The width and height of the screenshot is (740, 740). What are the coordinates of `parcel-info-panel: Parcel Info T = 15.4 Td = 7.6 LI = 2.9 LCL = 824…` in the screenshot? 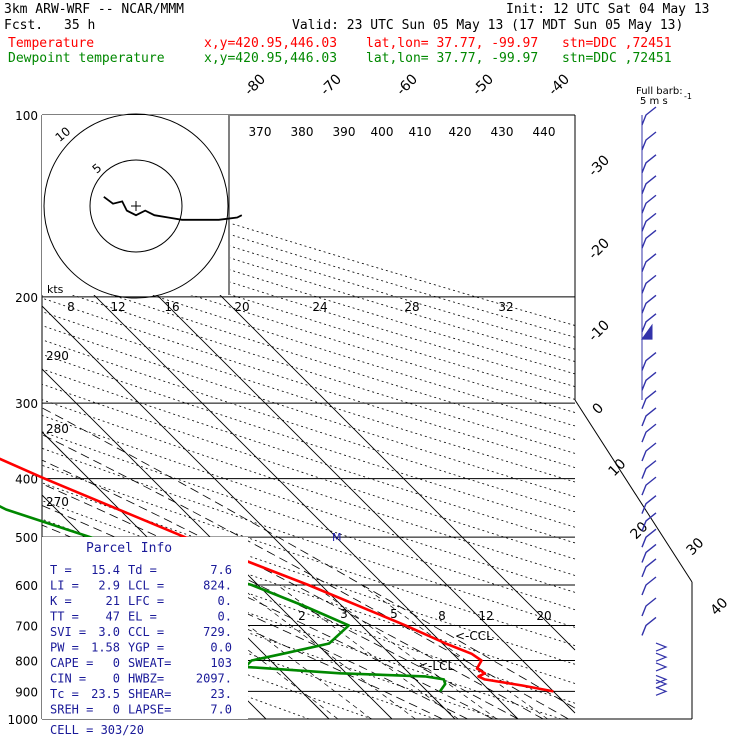 It's located at (145, 637).